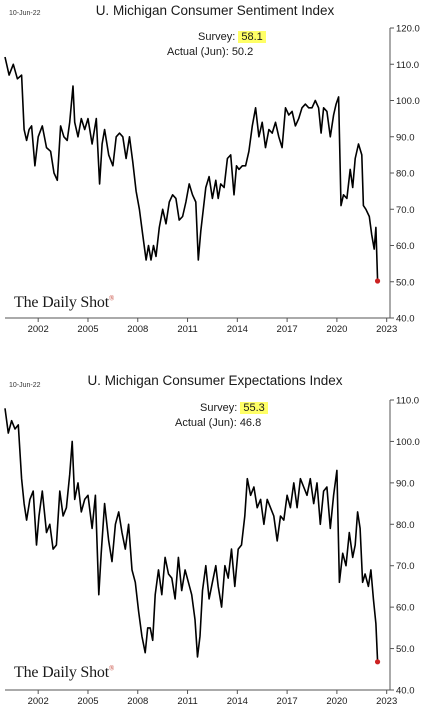 This screenshot has width=430, height=720. What do you see at coordinates (242, 52) in the screenshot?
I see `actual-value: 50.2` at bounding box center [242, 52].